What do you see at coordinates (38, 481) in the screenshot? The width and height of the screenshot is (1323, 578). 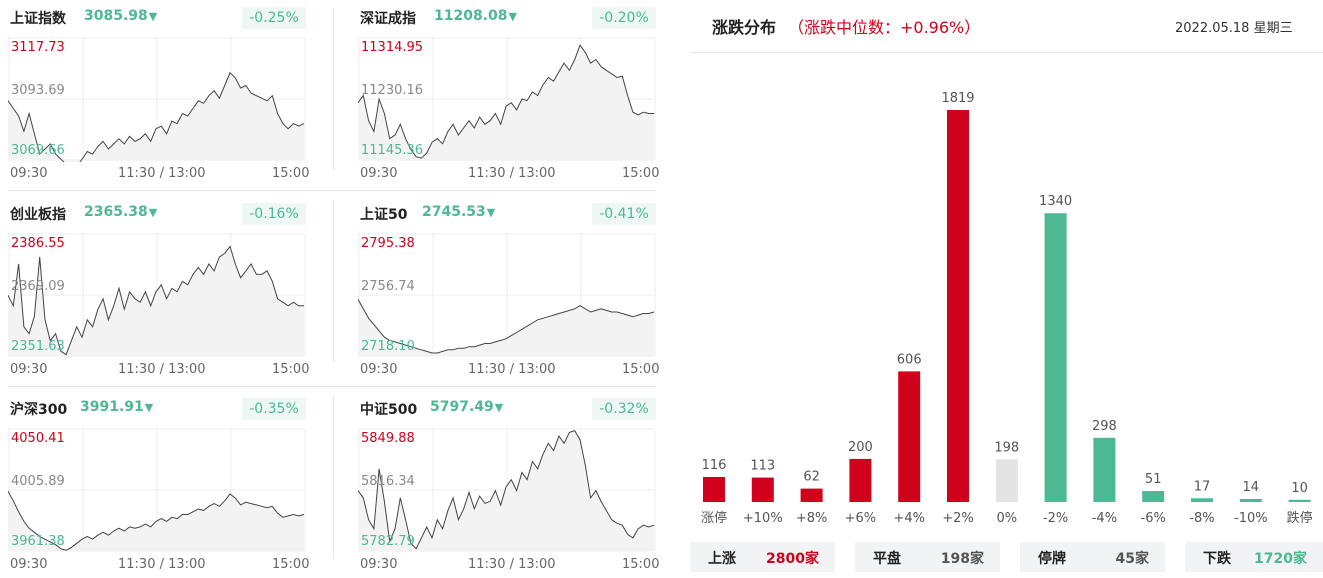 I see `price-prev-close-label: 4005.89` at bounding box center [38, 481].